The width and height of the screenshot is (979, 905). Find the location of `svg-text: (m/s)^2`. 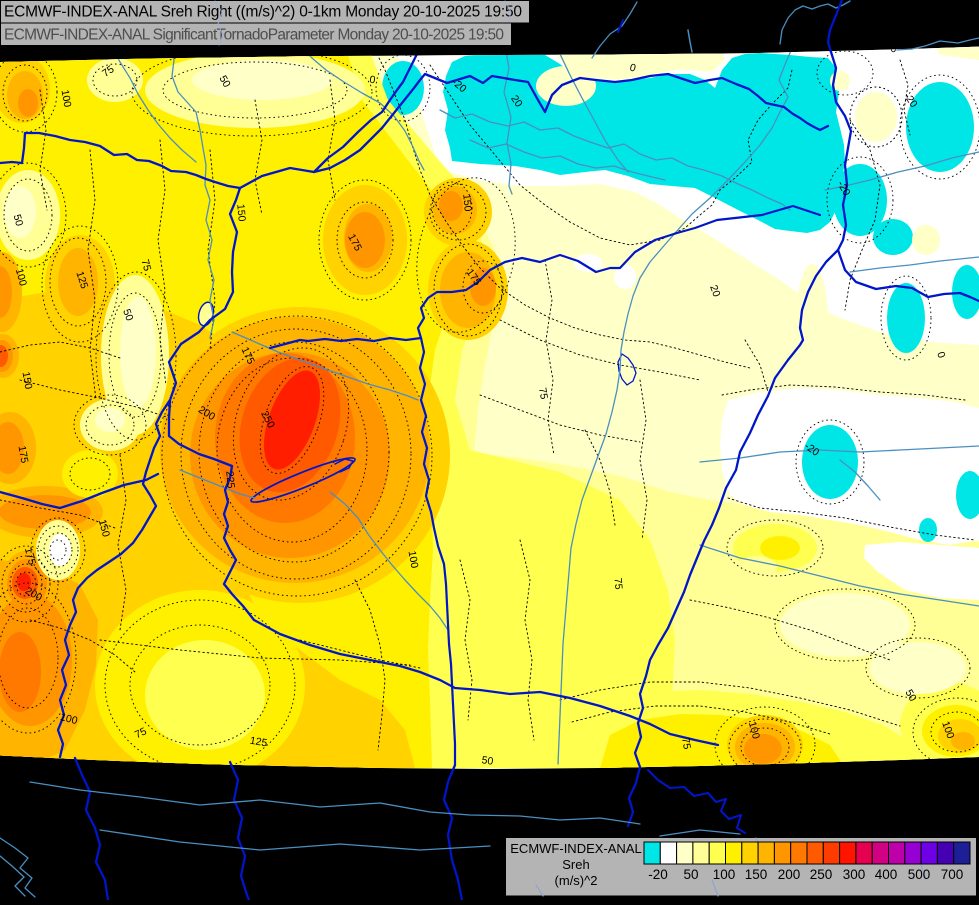

svg-text: (m/s)^2 is located at coordinates (576, 880).